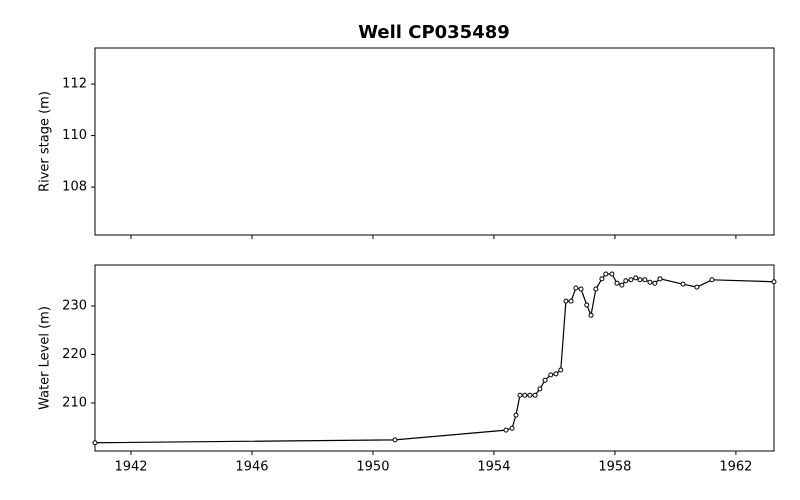  What do you see at coordinates (735, 467) in the screenshot?
I see `x-tick-label: 1962` at bounding box center [735, 467].